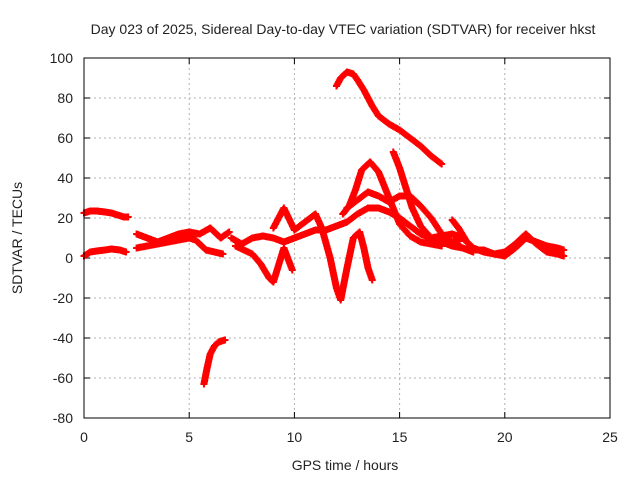  Describe the element at coordinates (62, 58) in the screenshot. I see `y-tick-label: 100` at that location.